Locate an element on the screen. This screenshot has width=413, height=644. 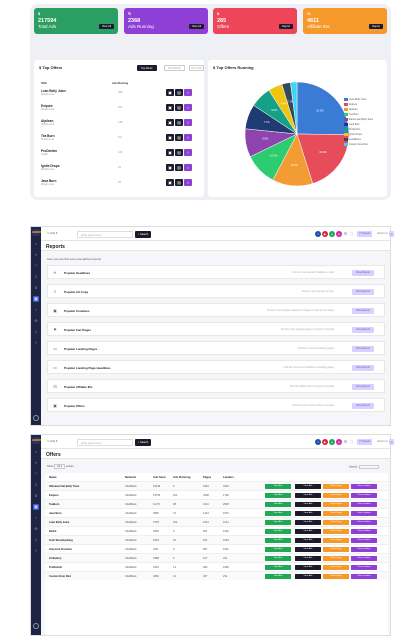
offer-name: Lean Belly Juice is located at coordinates (53, 91).